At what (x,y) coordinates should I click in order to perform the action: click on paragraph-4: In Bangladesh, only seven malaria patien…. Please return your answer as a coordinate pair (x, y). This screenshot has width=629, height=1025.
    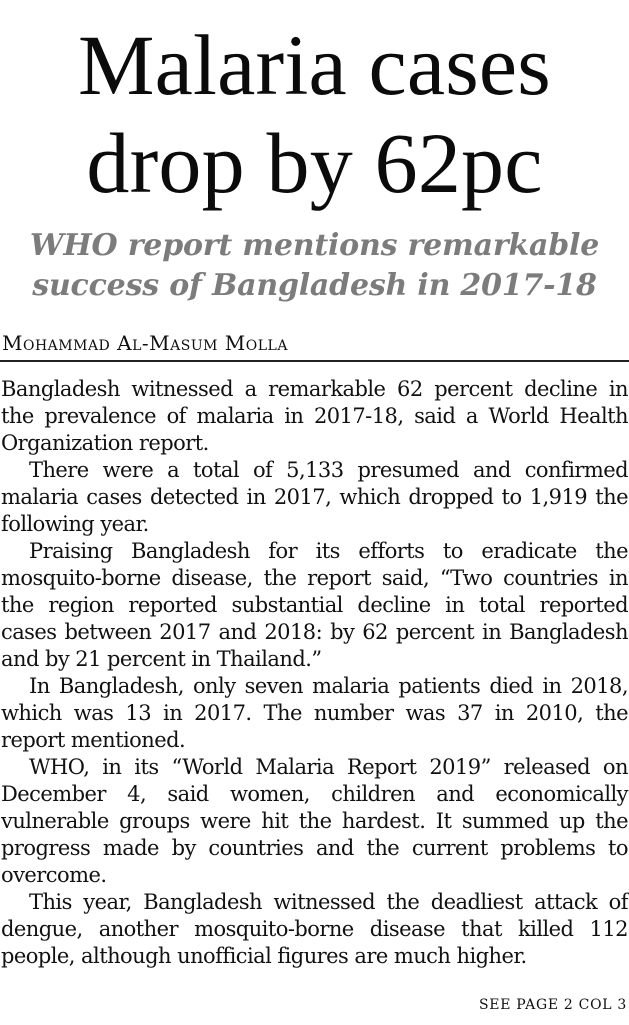
    Looking at the image, I should click on (315, 713).